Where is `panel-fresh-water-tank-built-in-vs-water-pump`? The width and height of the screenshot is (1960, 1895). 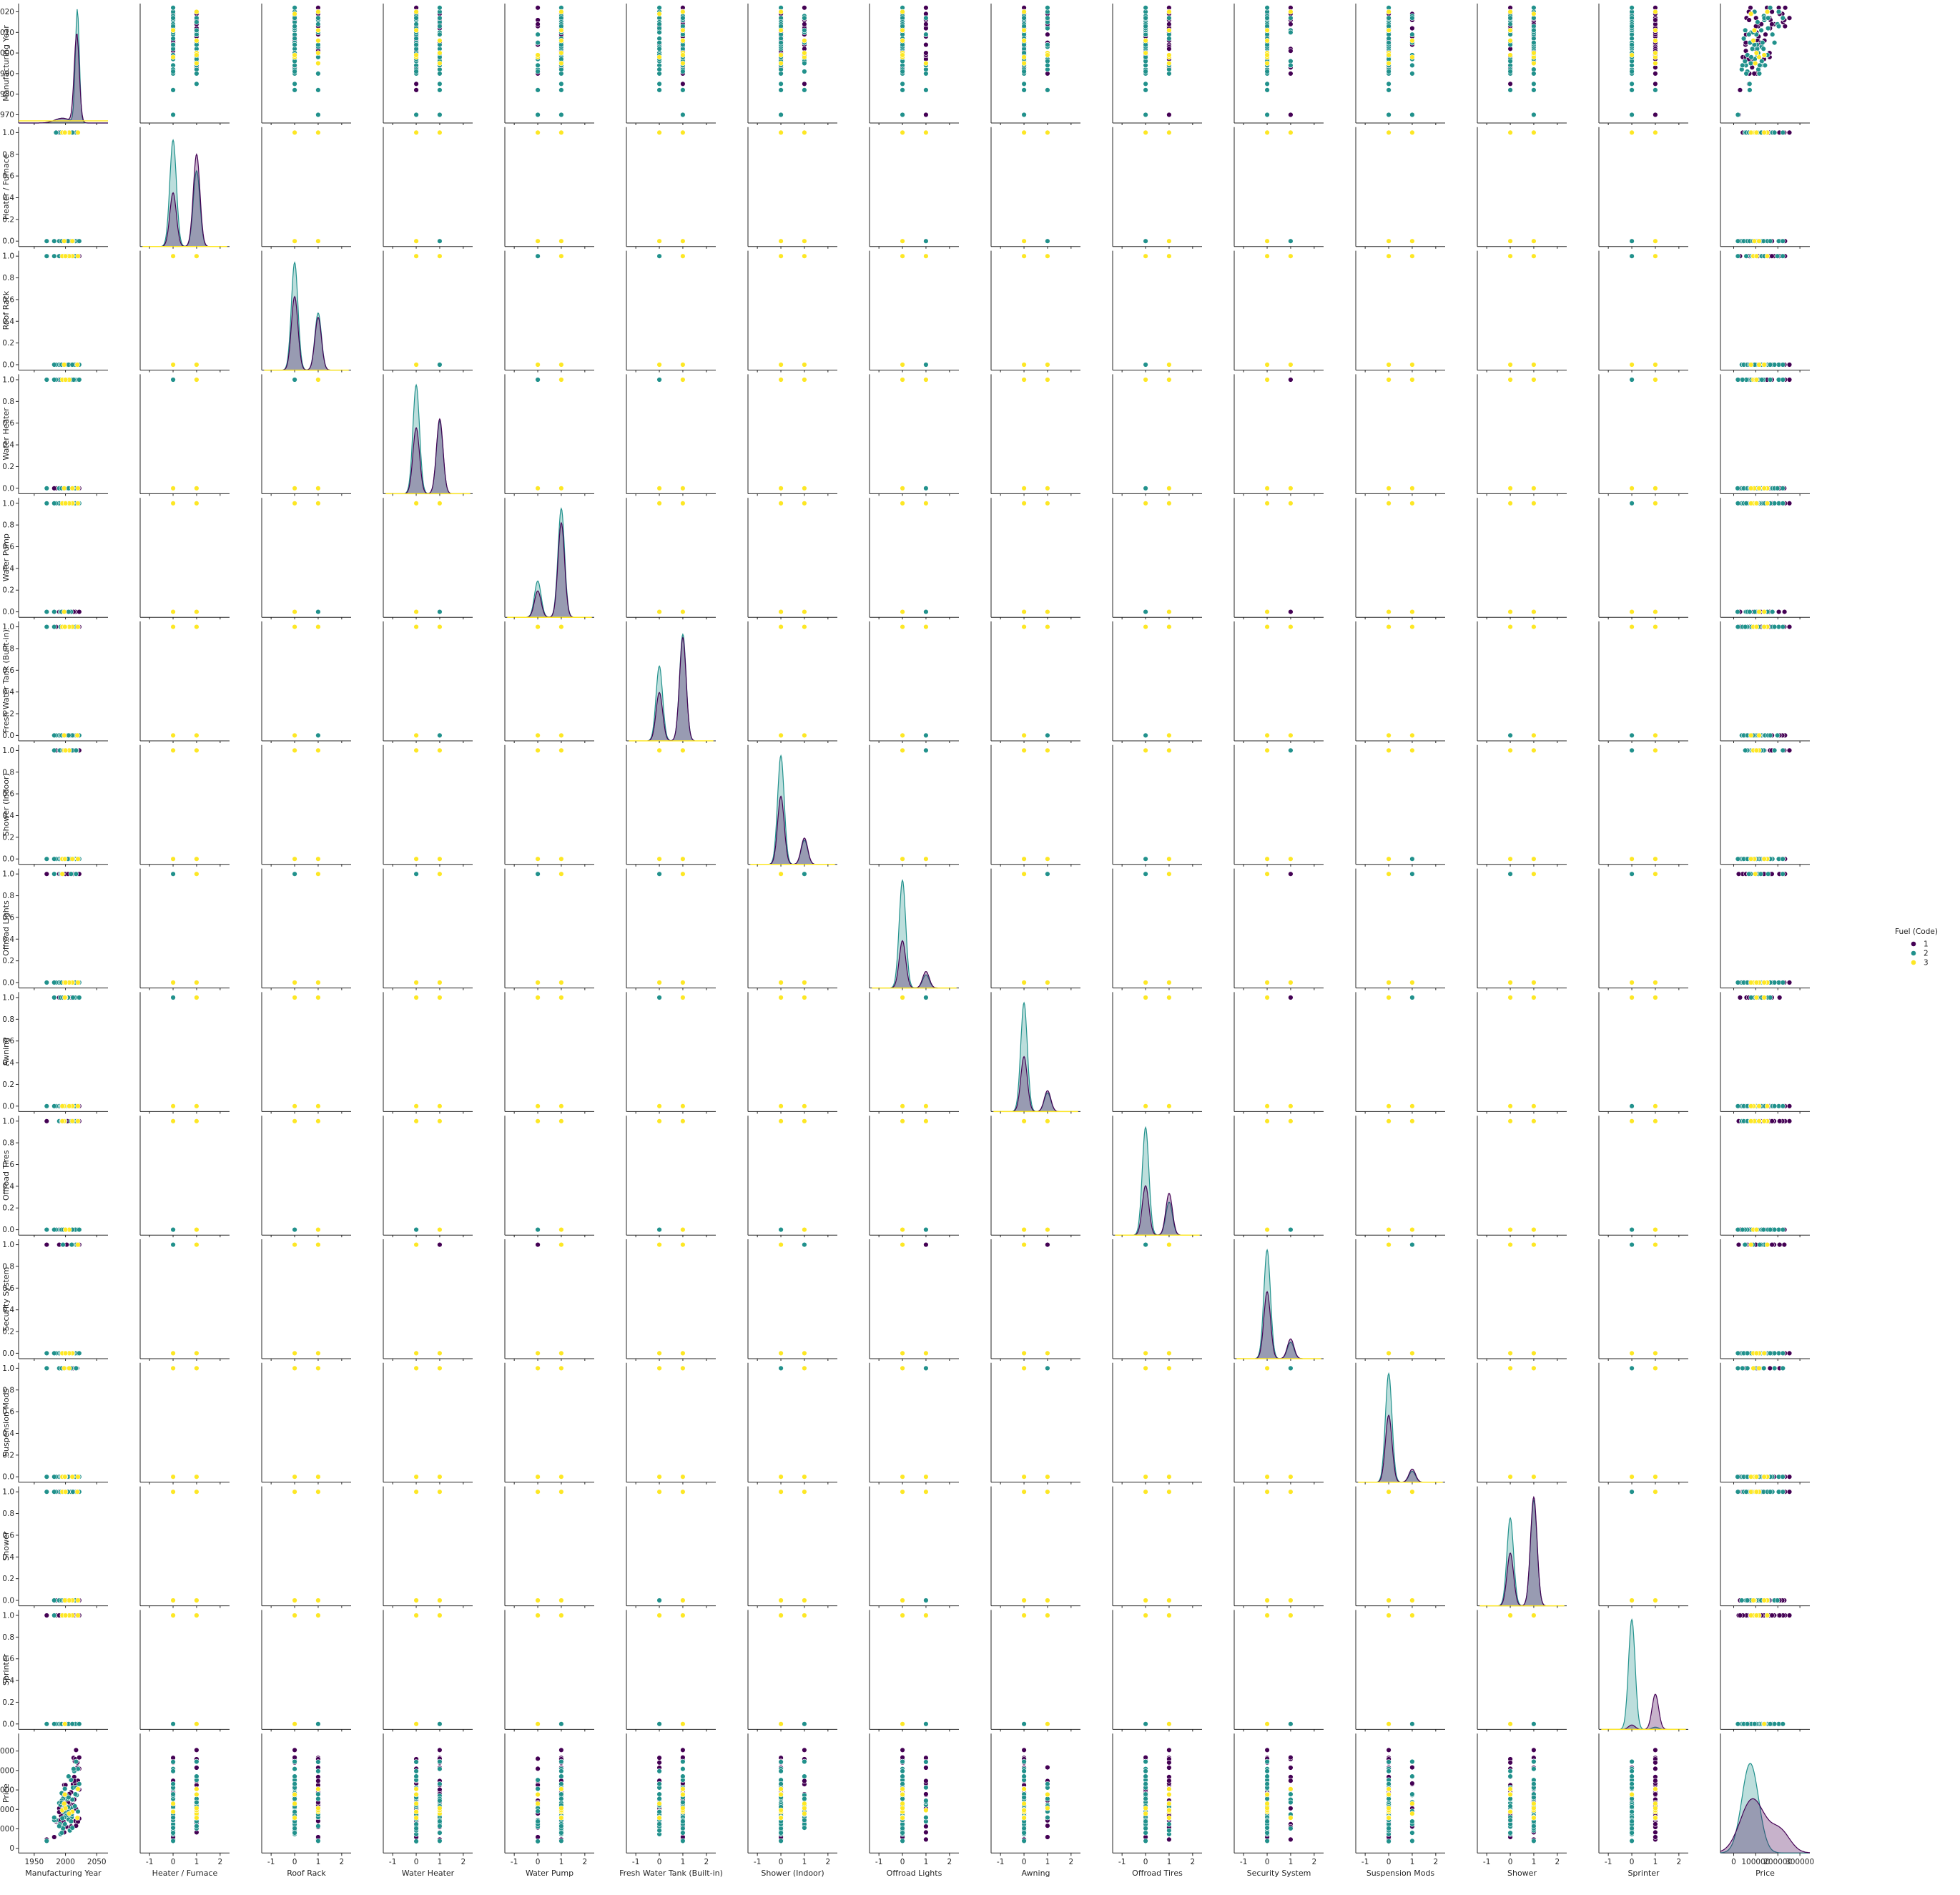
panel-fresh-water-tank-built-in-vs-water-pump is located at coordinates (549, 682).